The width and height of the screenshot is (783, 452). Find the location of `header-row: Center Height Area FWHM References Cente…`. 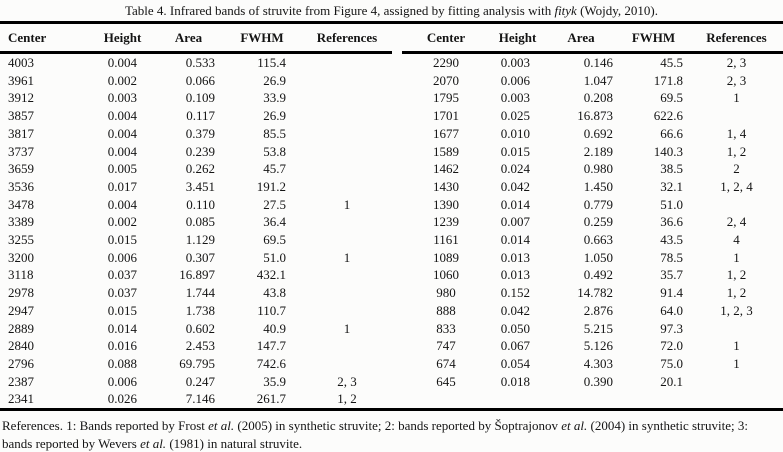

header-row: Center Height Area FWHM References Cente… is located at coordinates (391, 39).